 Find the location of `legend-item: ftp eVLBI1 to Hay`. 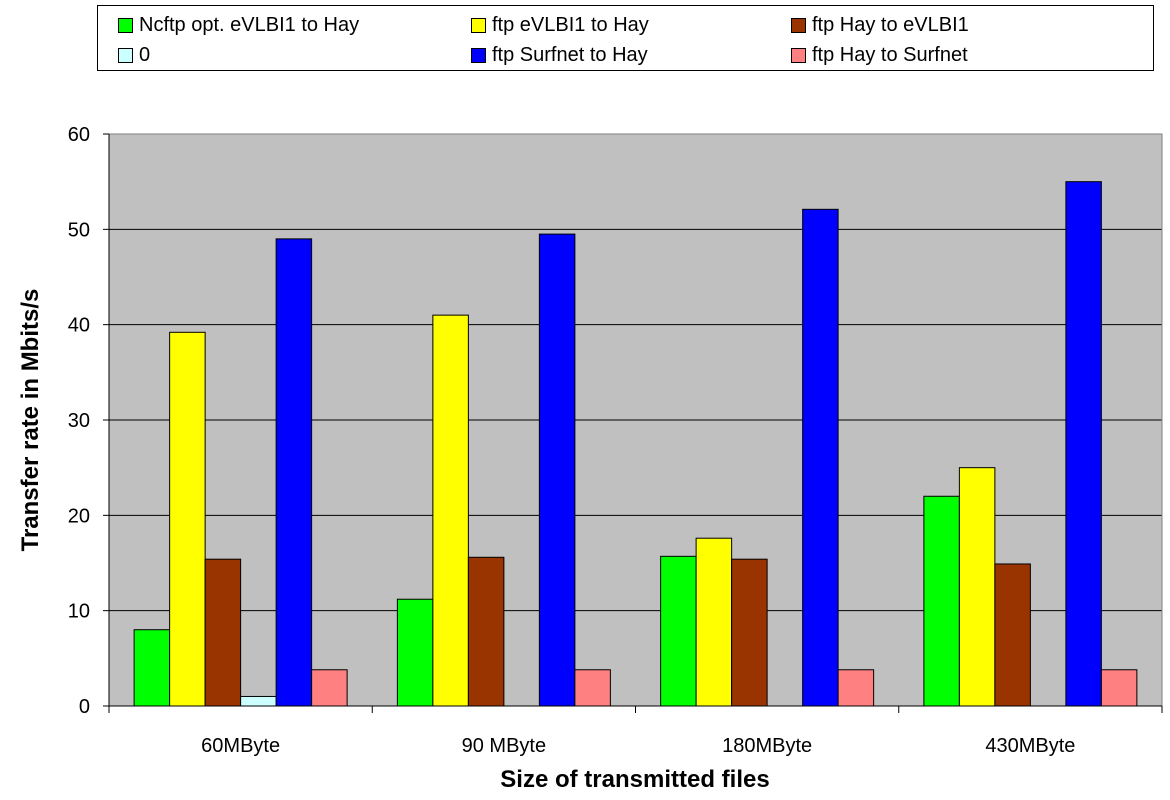

legend-item: ftp eVLBI1 to Hay is located at coordinates (560, 25).